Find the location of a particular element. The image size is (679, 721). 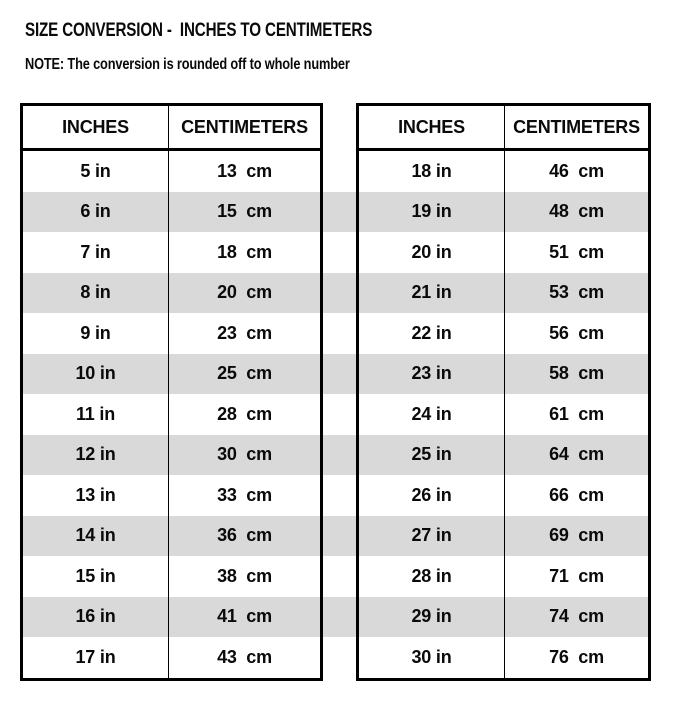

table-row: 27 in 69 cm is located at coordinates (503, 535).